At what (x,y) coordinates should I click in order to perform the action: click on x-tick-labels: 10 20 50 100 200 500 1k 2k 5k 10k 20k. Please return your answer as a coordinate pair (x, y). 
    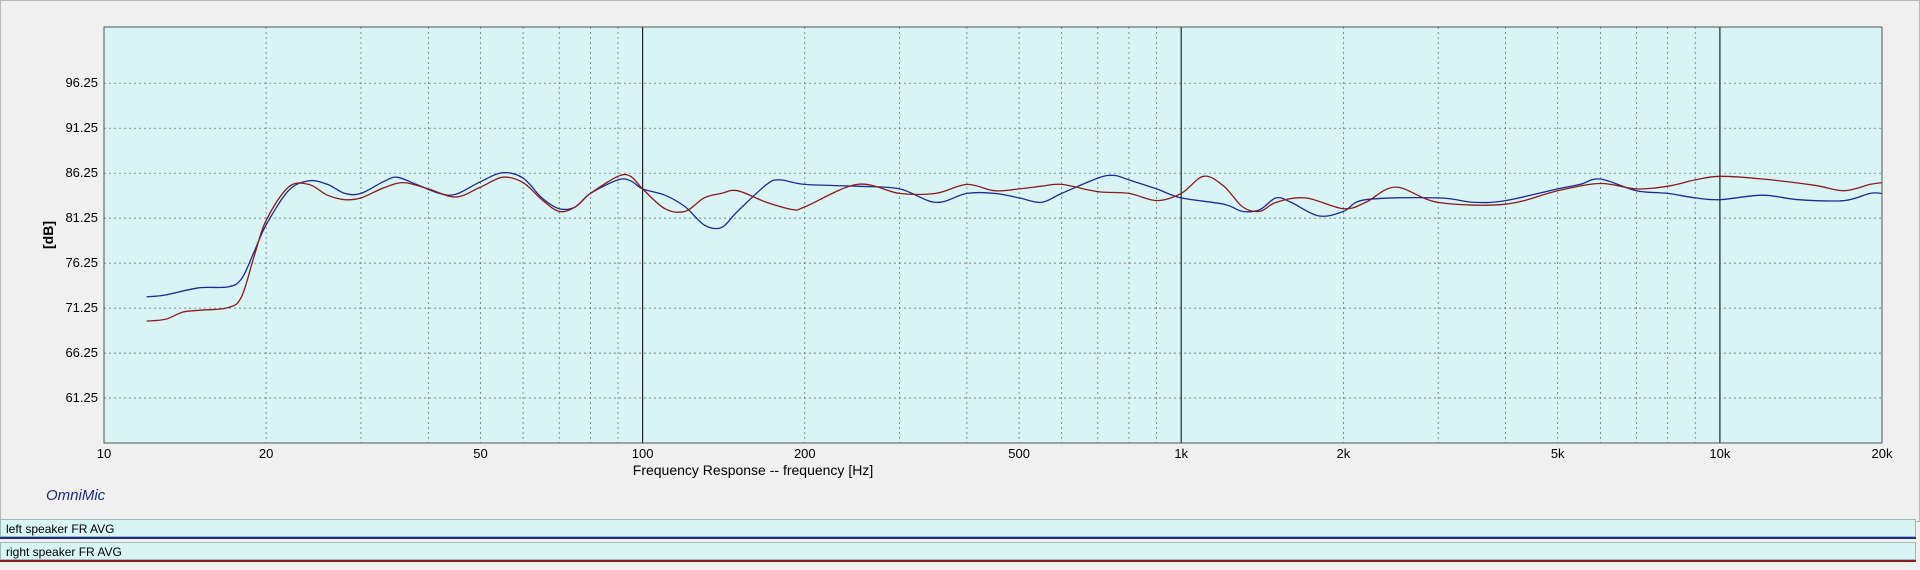
    Looking at the image, I should click on (995, 453).